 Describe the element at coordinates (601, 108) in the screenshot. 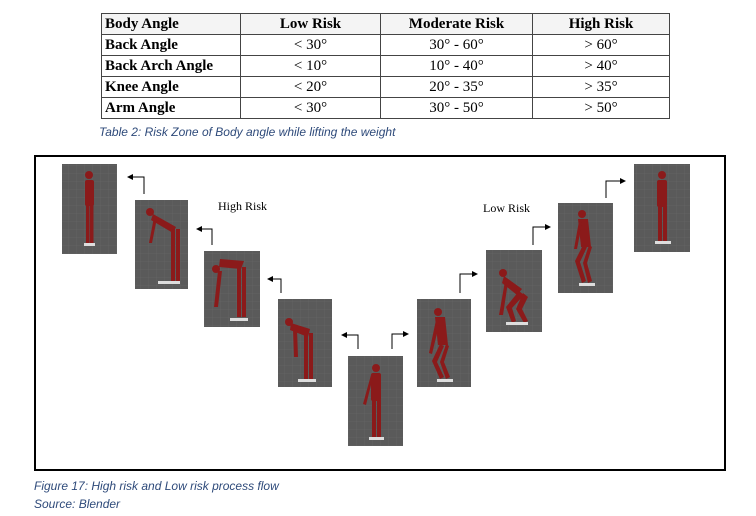

I see `high-risk-cell: > 50°` at that location.